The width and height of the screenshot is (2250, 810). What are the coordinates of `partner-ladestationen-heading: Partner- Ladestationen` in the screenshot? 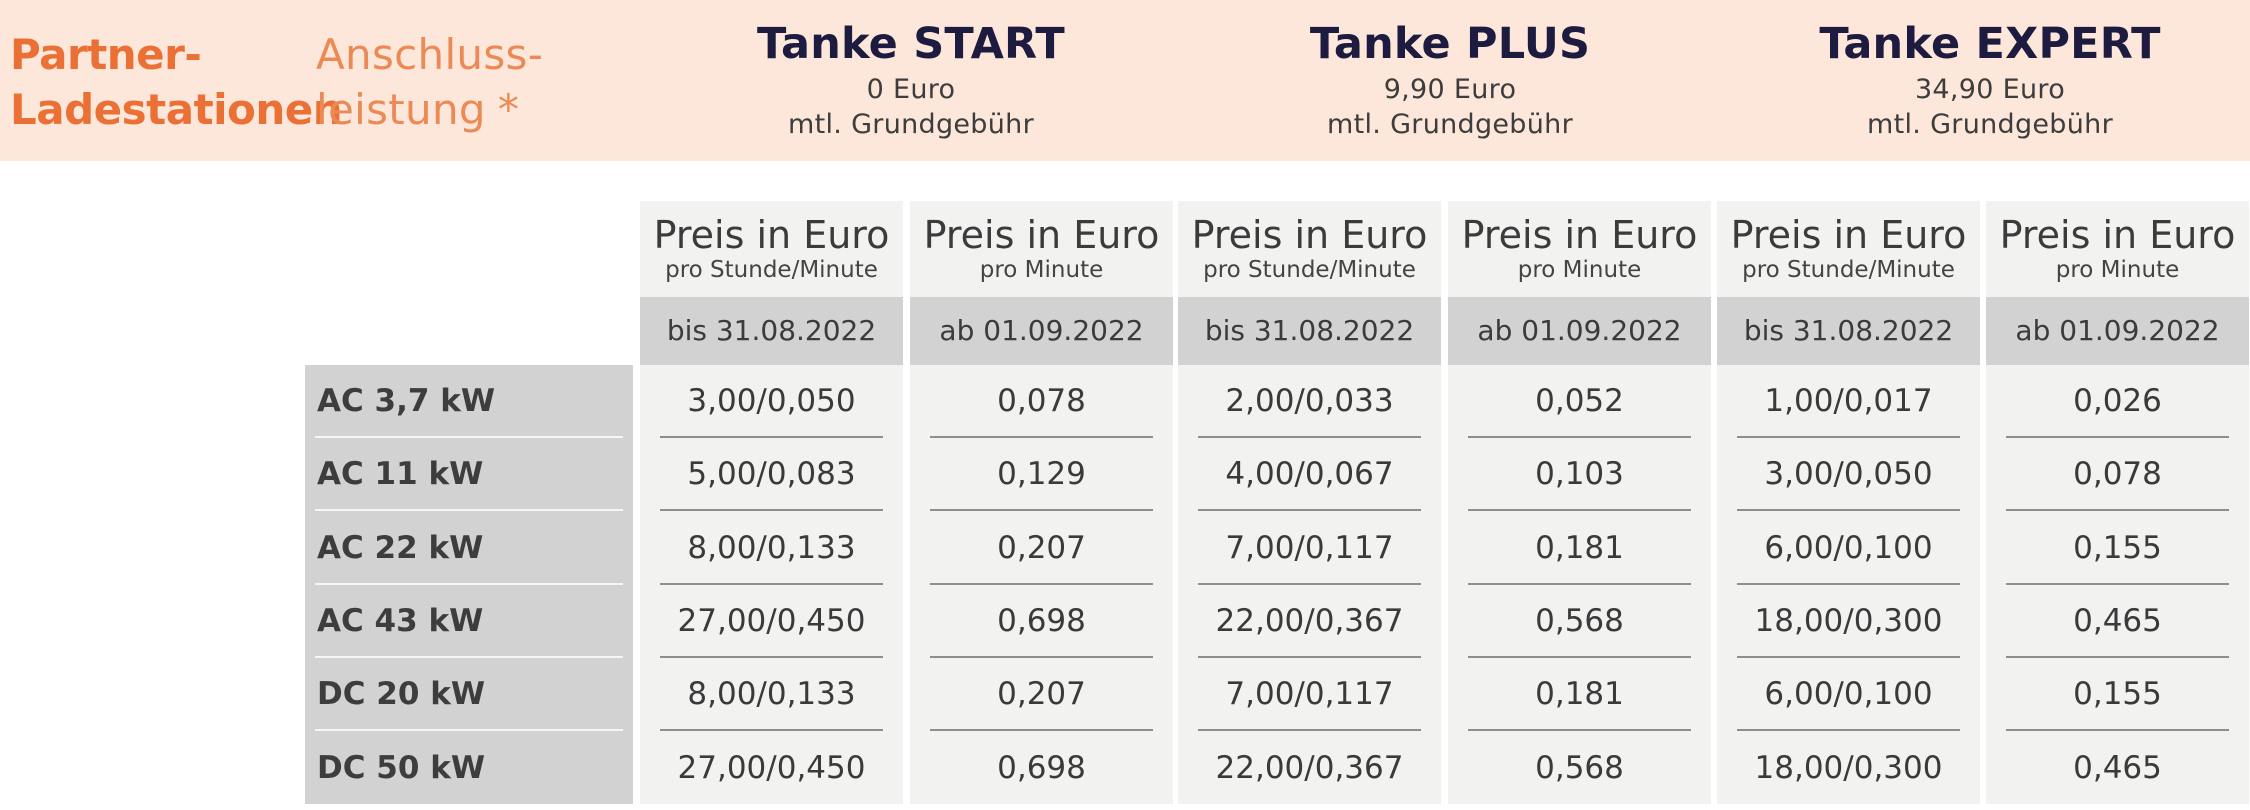 It's located at (176, 82).